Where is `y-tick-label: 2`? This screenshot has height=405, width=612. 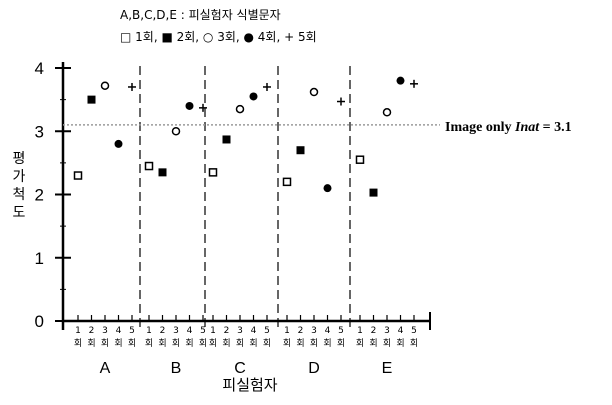
y-tick-label: 2 is located at coordinates (39, 195).